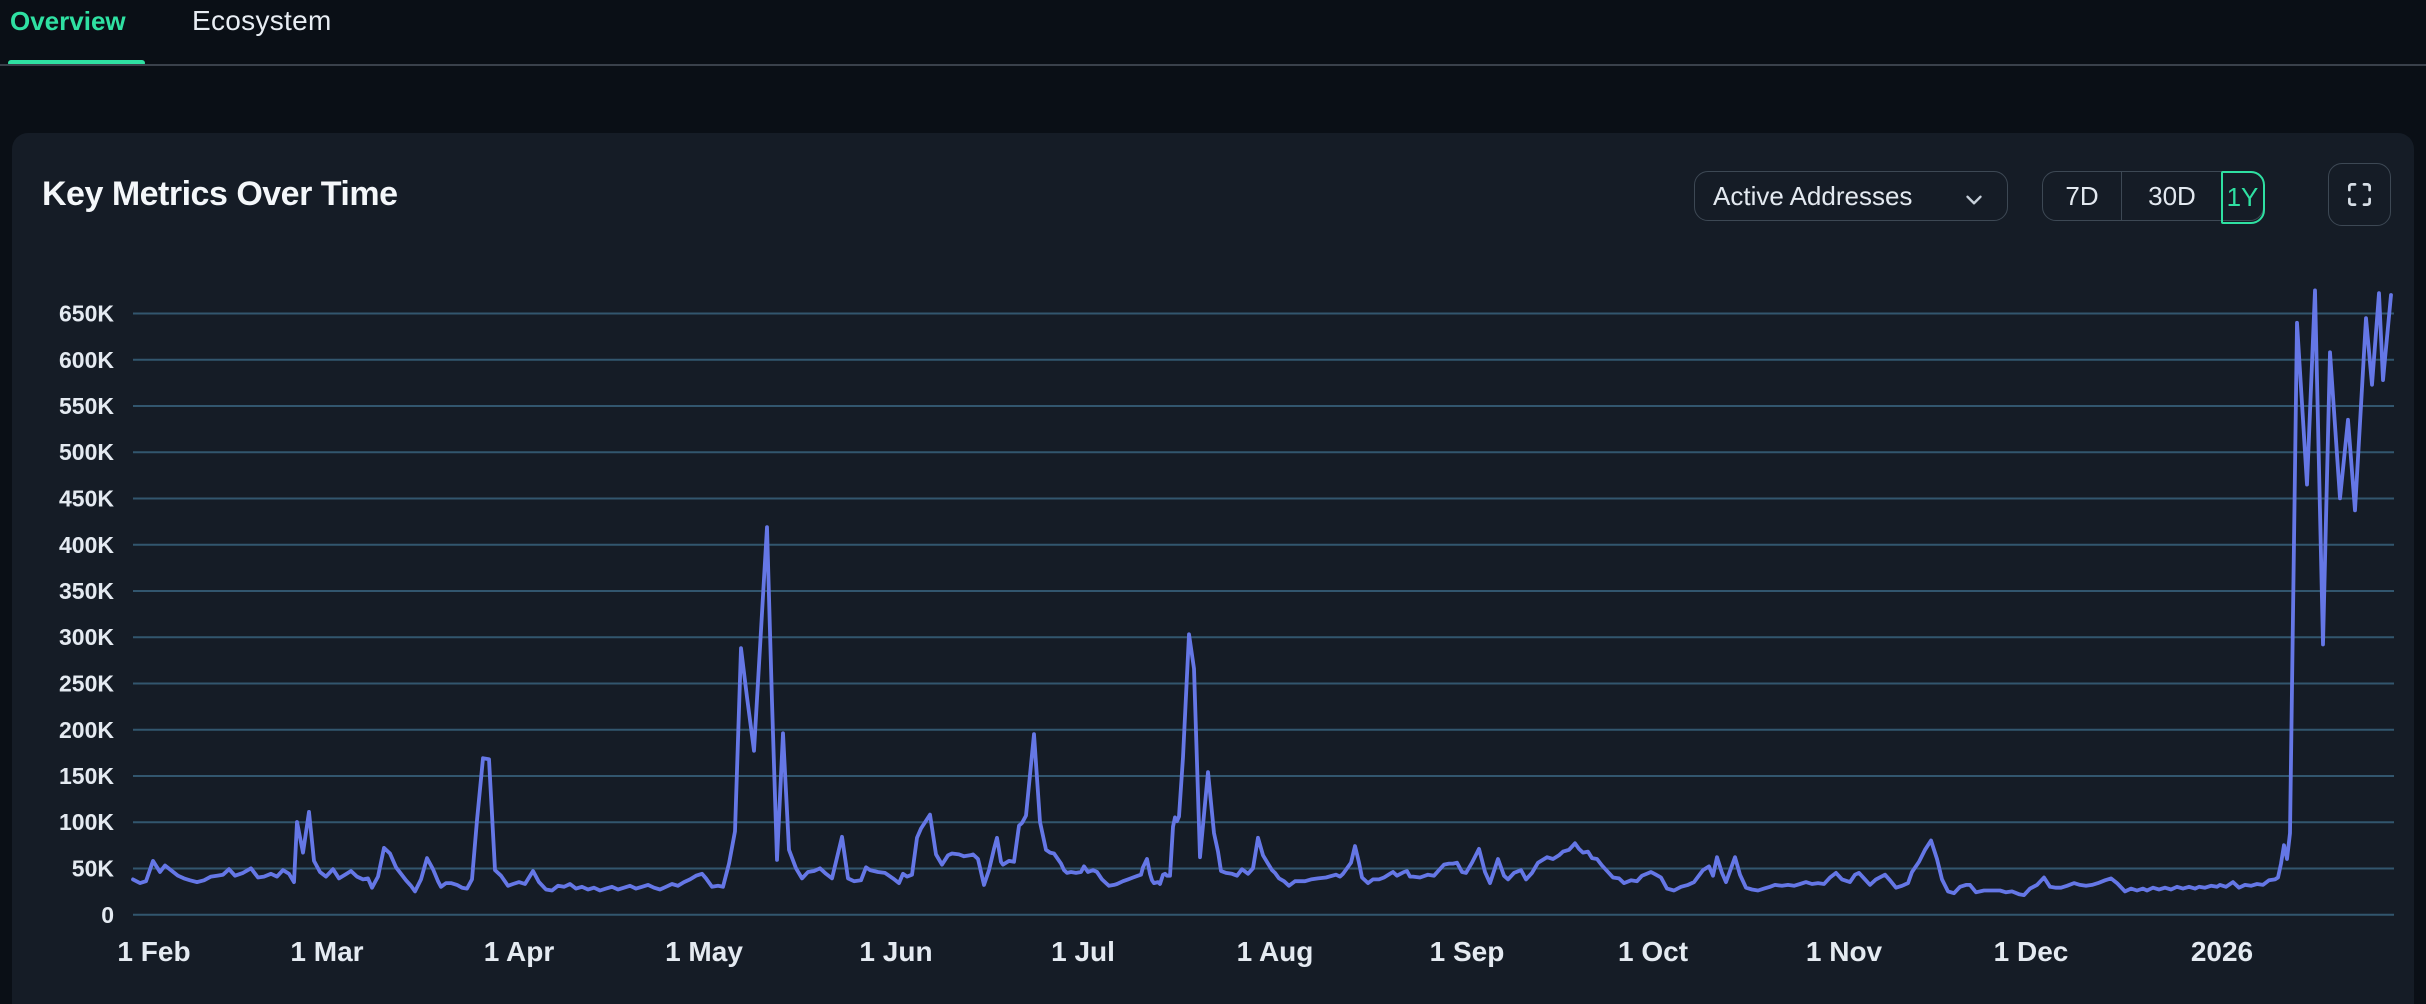  Describe the element at coordinates (86, 314) in the screenshot. I see `svg-text: 650K` at that location.